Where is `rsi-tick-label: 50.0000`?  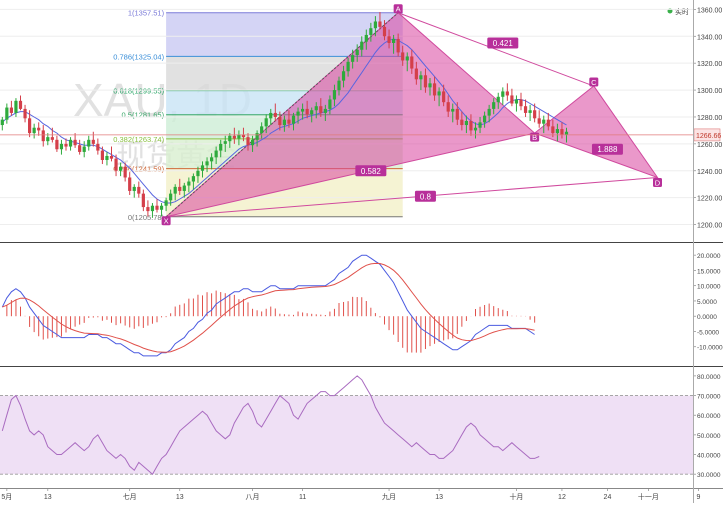
rsi-tick-label: 50.0000 is located at coordinates (709, 436).